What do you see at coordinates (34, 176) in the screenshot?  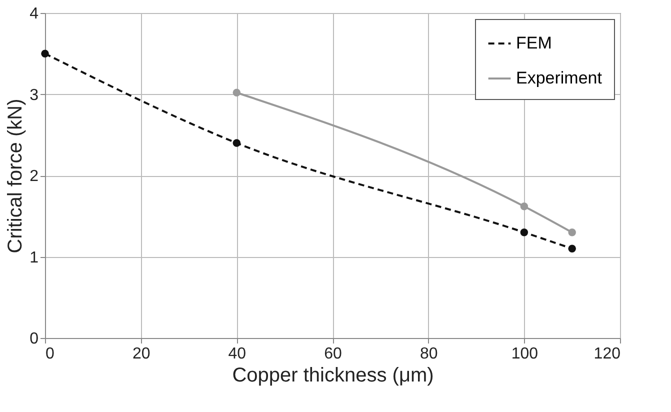 I see `y-tick-label: 2` at bounding box center [34, 176].